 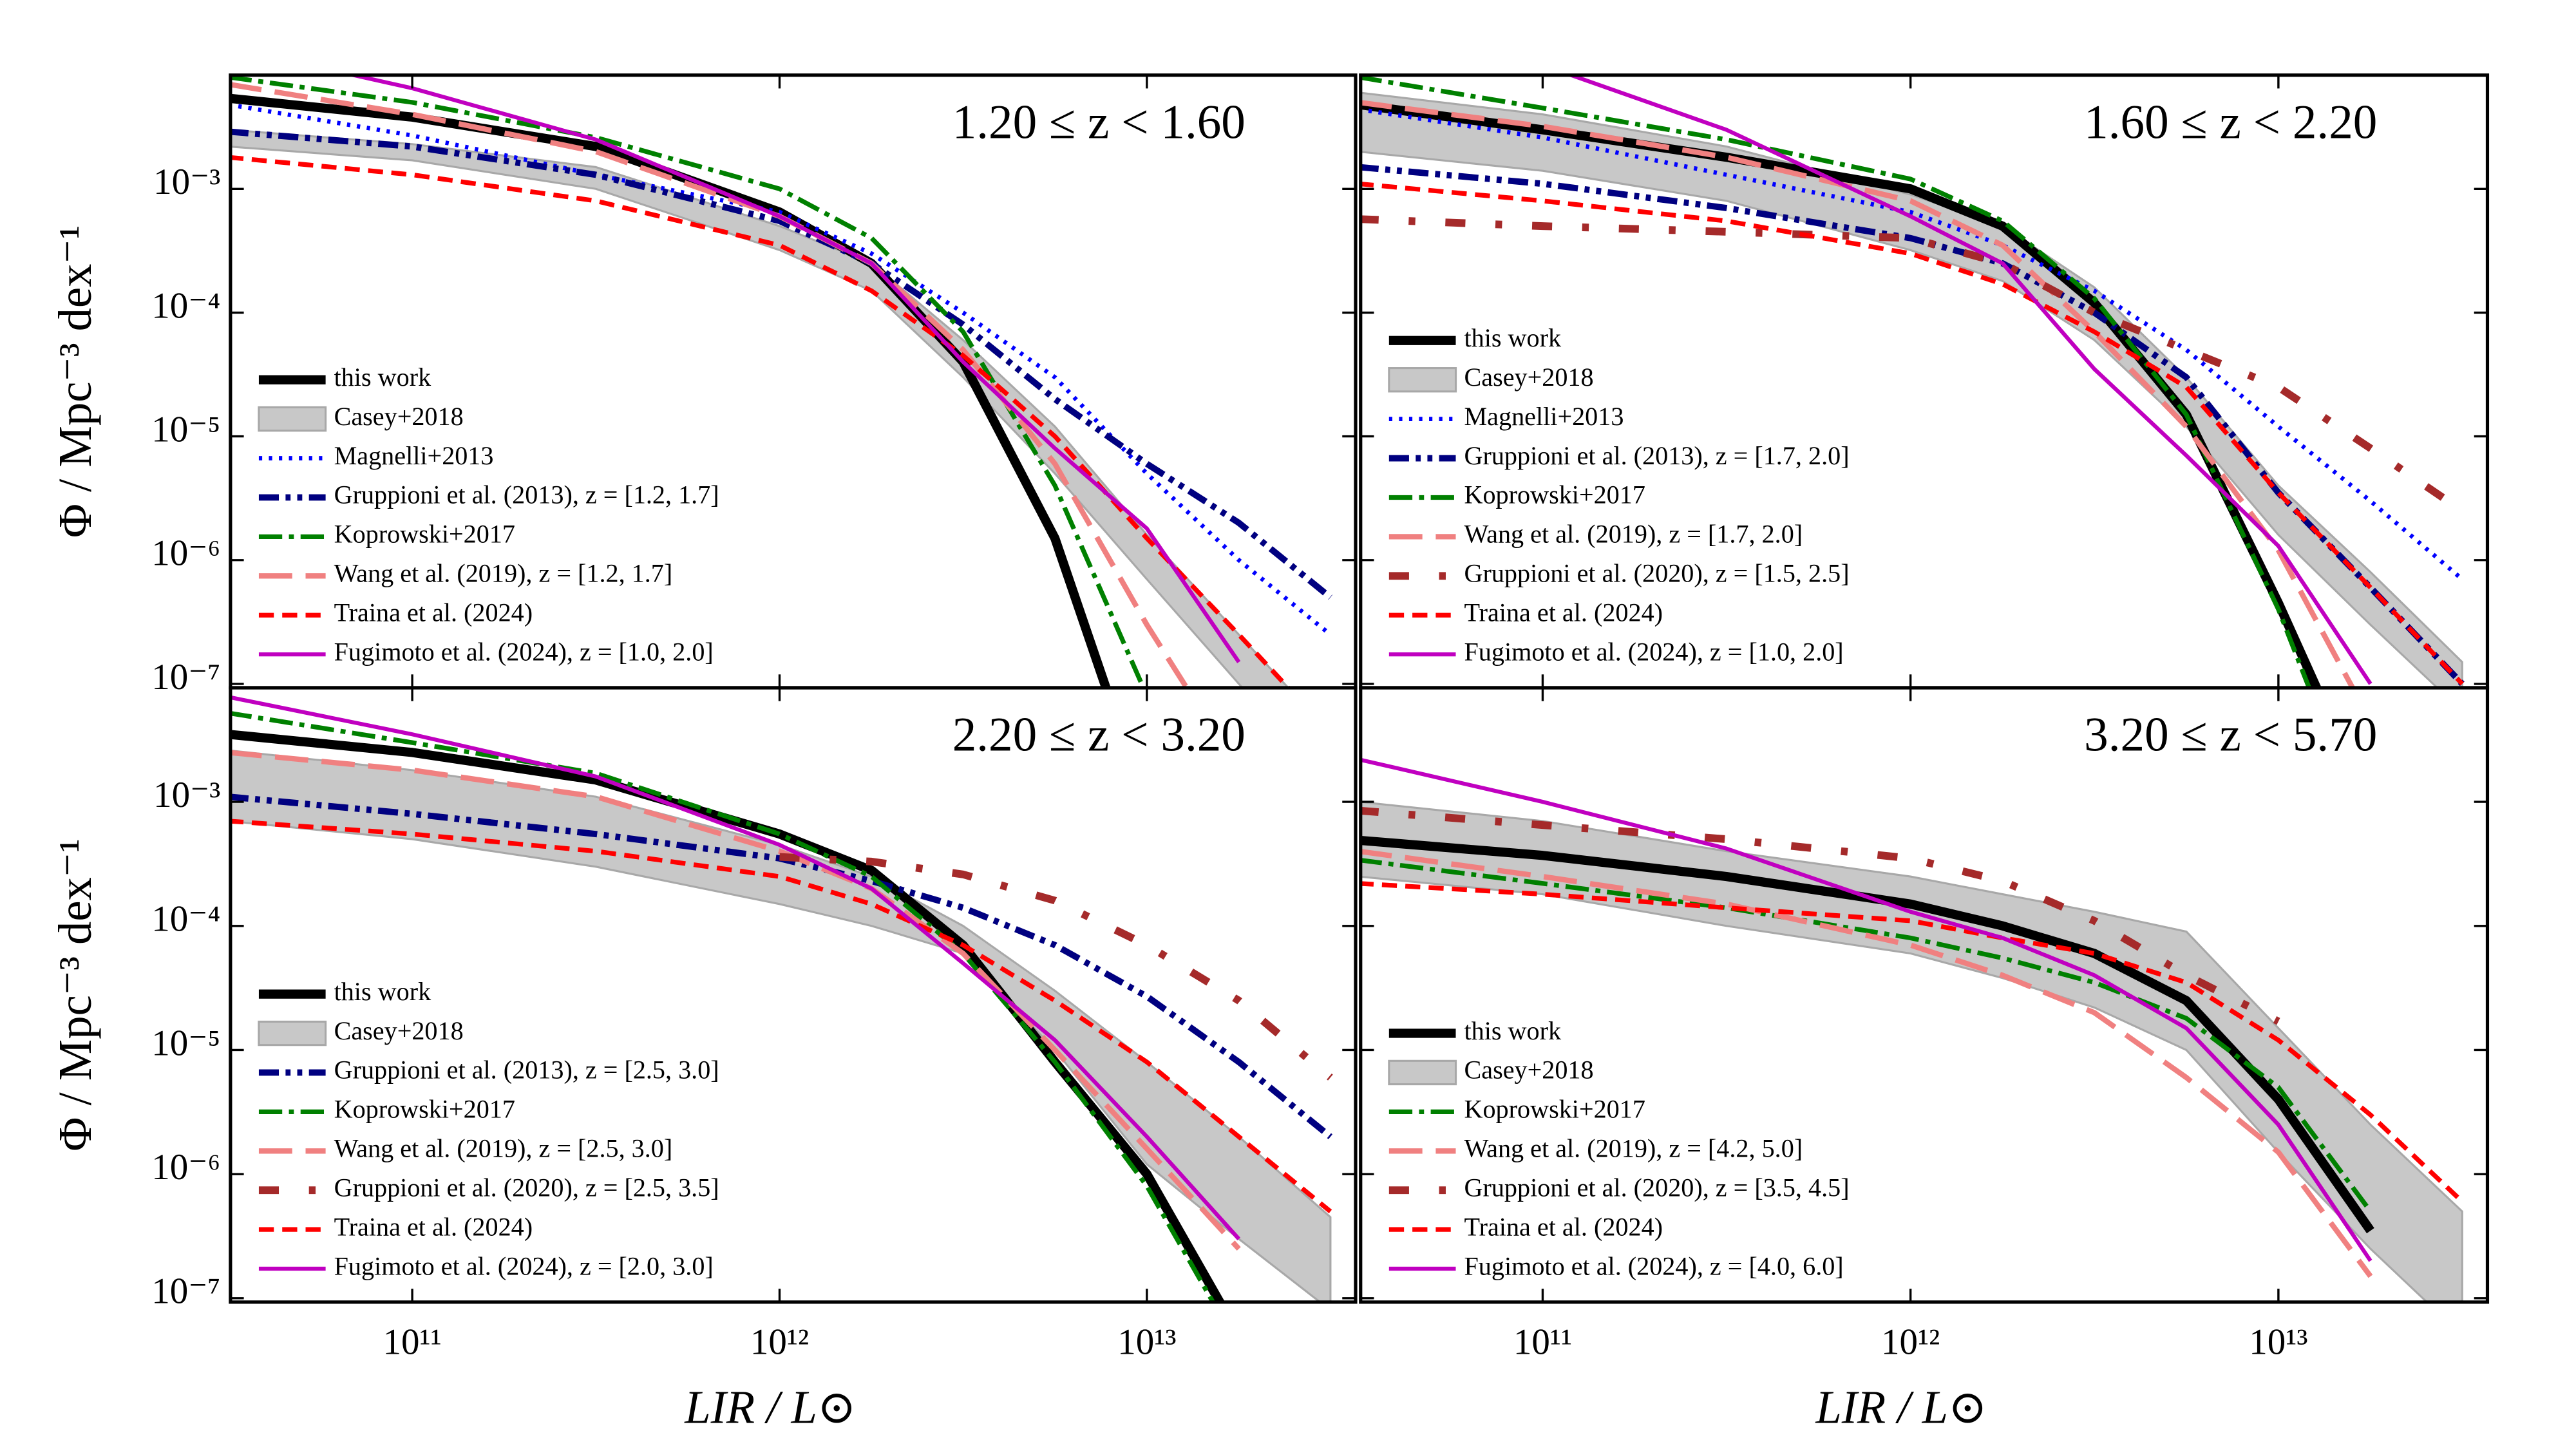 I want to click on panel-title: 1.60 ≤ z < 2.20, so click(x=2231, y=122).